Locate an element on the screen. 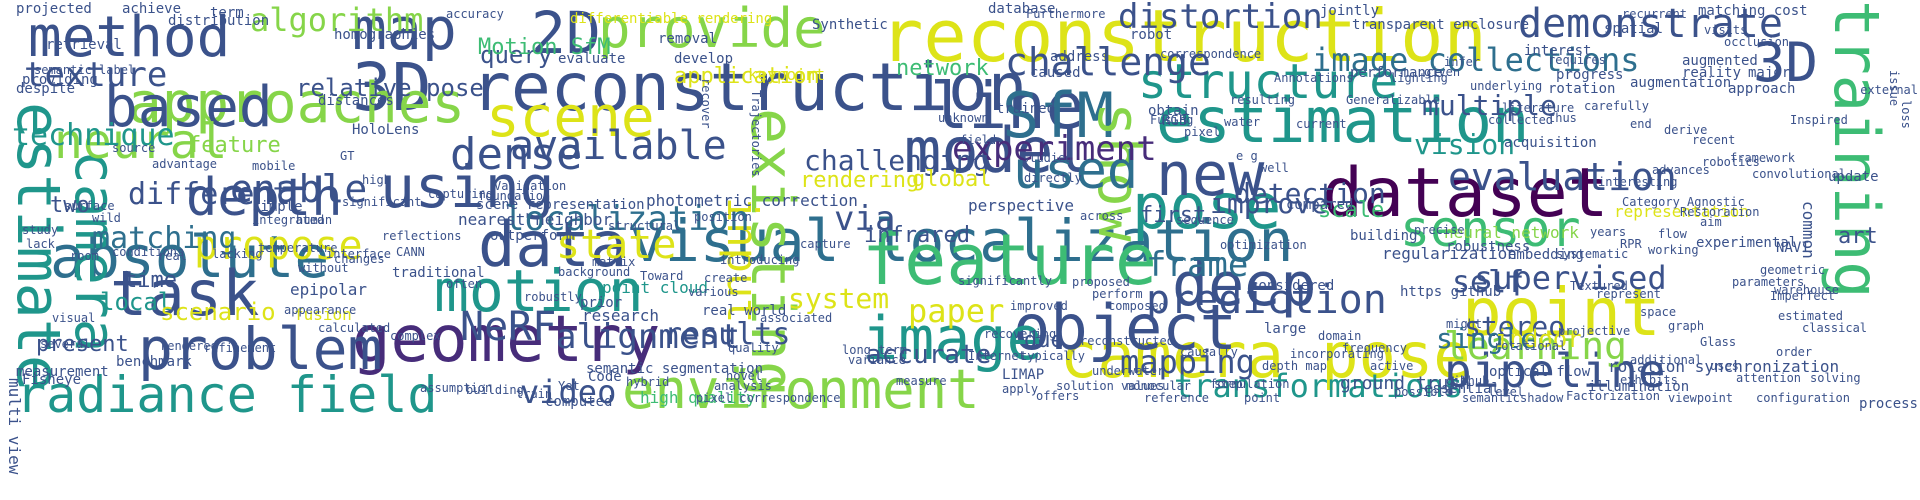  cloud-word: parameters is located at coordinates (1768, 282).